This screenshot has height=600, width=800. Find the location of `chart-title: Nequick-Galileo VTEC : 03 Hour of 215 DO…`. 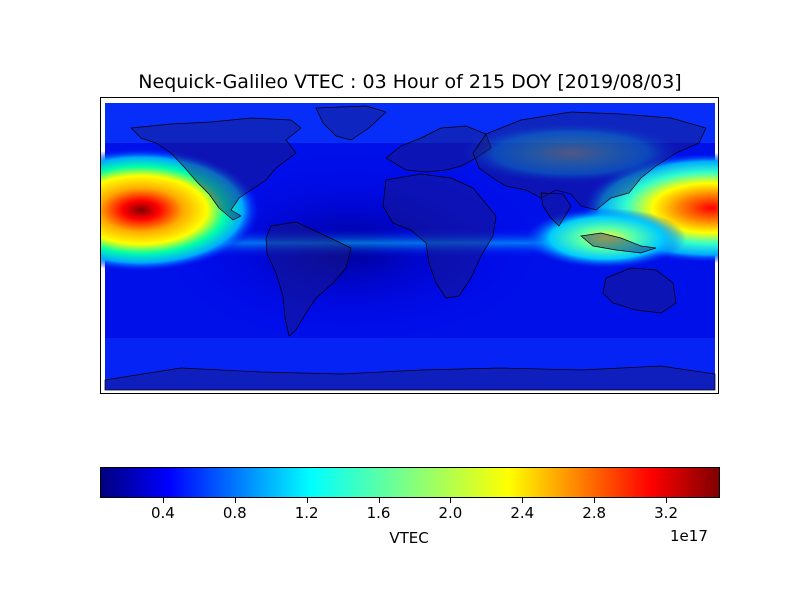

chart-title: Nequick-Galileo VTEC : 03 Hour of 215 DO… is located at coordinates (410, 82).